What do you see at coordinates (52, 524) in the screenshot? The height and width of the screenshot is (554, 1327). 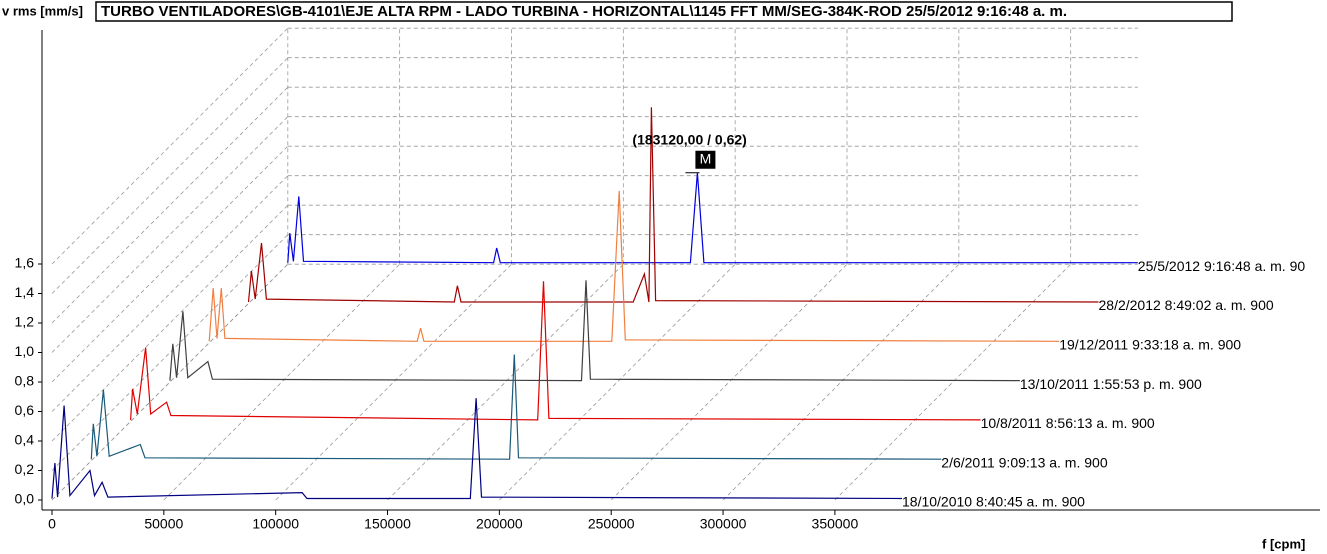 I see `x-tick-label: 0` at bounding box center [52, 524].